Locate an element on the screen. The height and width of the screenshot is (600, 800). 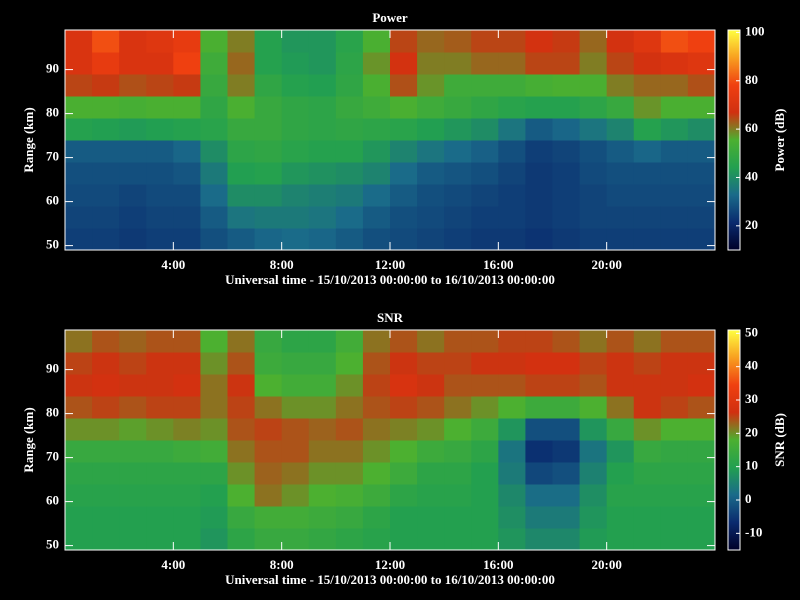
panel-title: Power is located at coordinates (390, 17).